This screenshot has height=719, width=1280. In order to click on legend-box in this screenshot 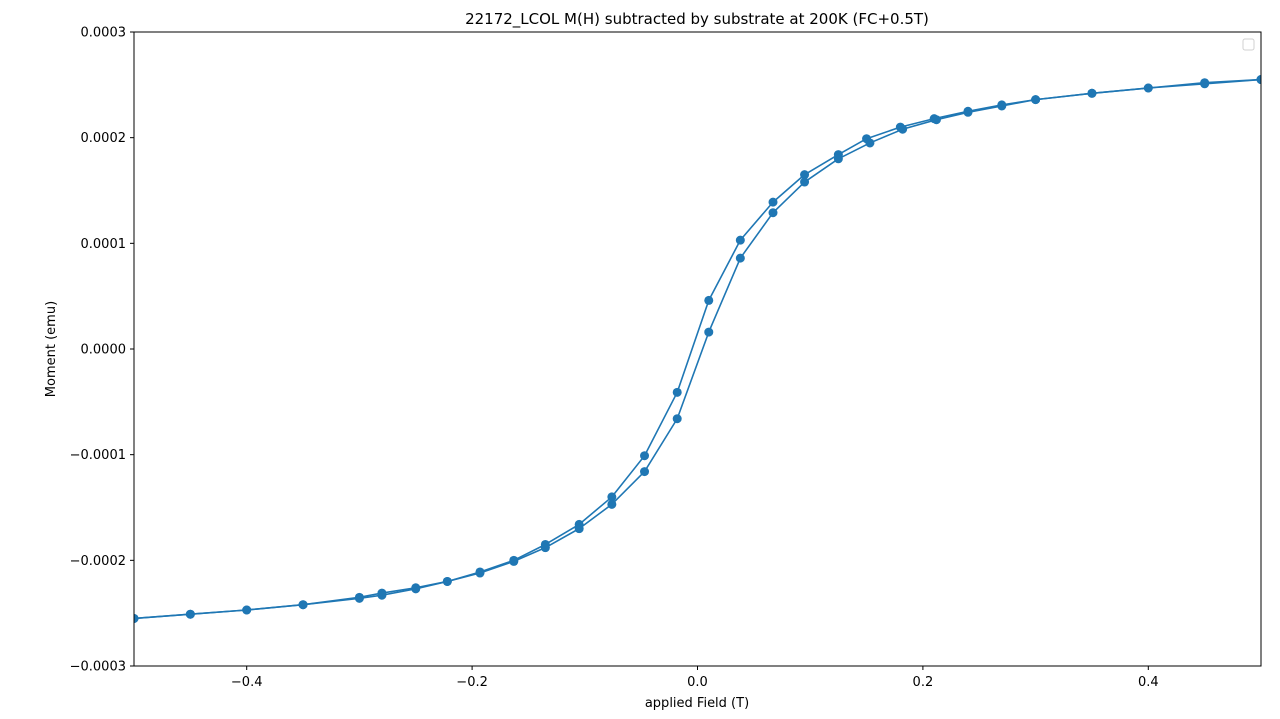, I will do `click(1248, 44)`.